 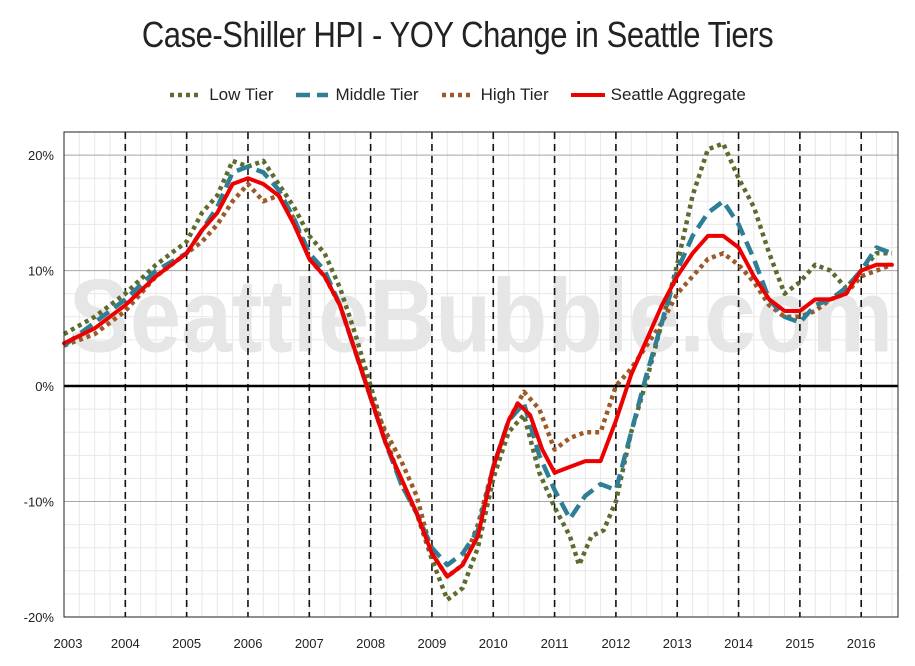 What do you see at coordinates (39, 502) in the screenshot?
I see `y-tick-label: -10%` at bounding box center [39, 502].